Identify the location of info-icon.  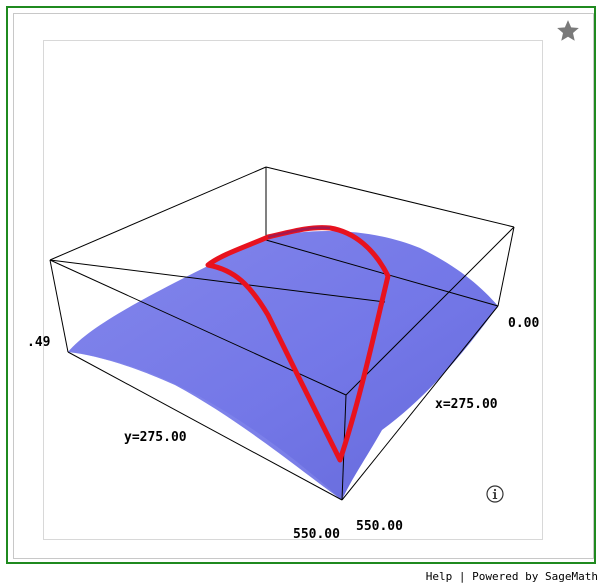
(495, 494).